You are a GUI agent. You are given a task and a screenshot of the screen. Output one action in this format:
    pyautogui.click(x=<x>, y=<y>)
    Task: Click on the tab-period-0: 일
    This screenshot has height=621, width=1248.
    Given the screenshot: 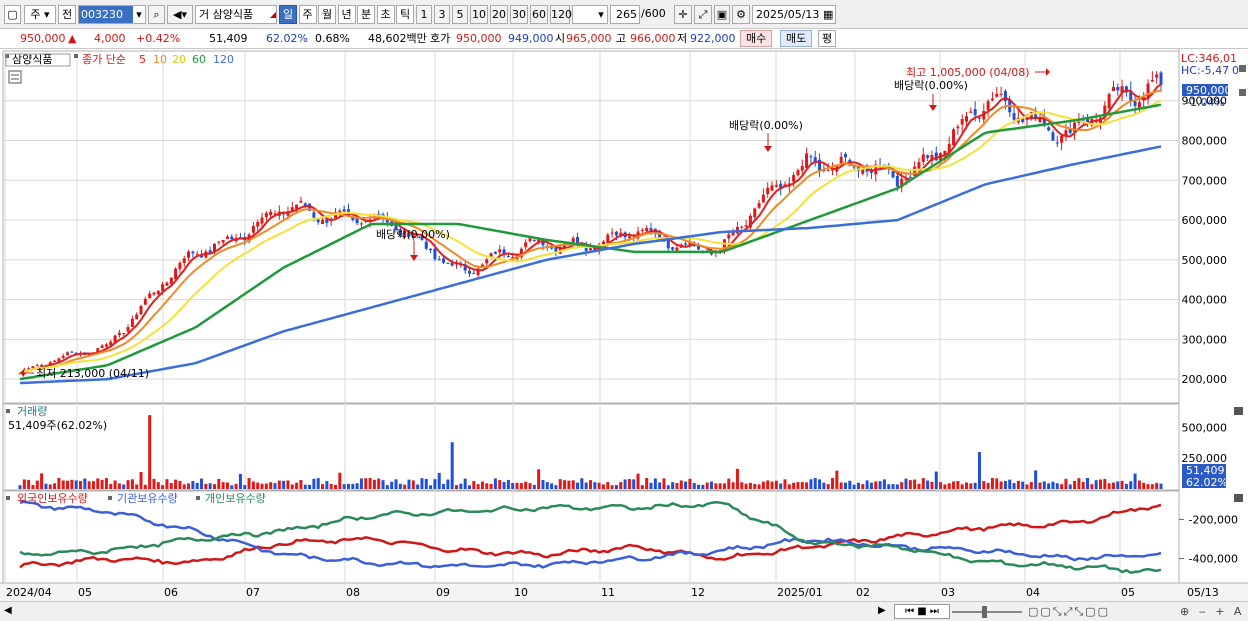 What is the action you would take?
    pyautogui.click(x=288, y=14)
    